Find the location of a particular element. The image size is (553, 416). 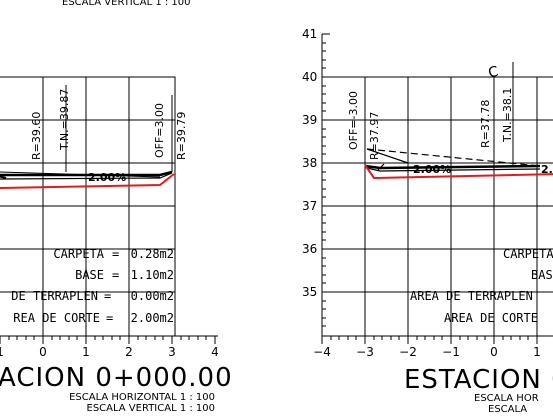

right-qty-label: AREA DE TERRAPLEN is located at coordinates (471, 296).